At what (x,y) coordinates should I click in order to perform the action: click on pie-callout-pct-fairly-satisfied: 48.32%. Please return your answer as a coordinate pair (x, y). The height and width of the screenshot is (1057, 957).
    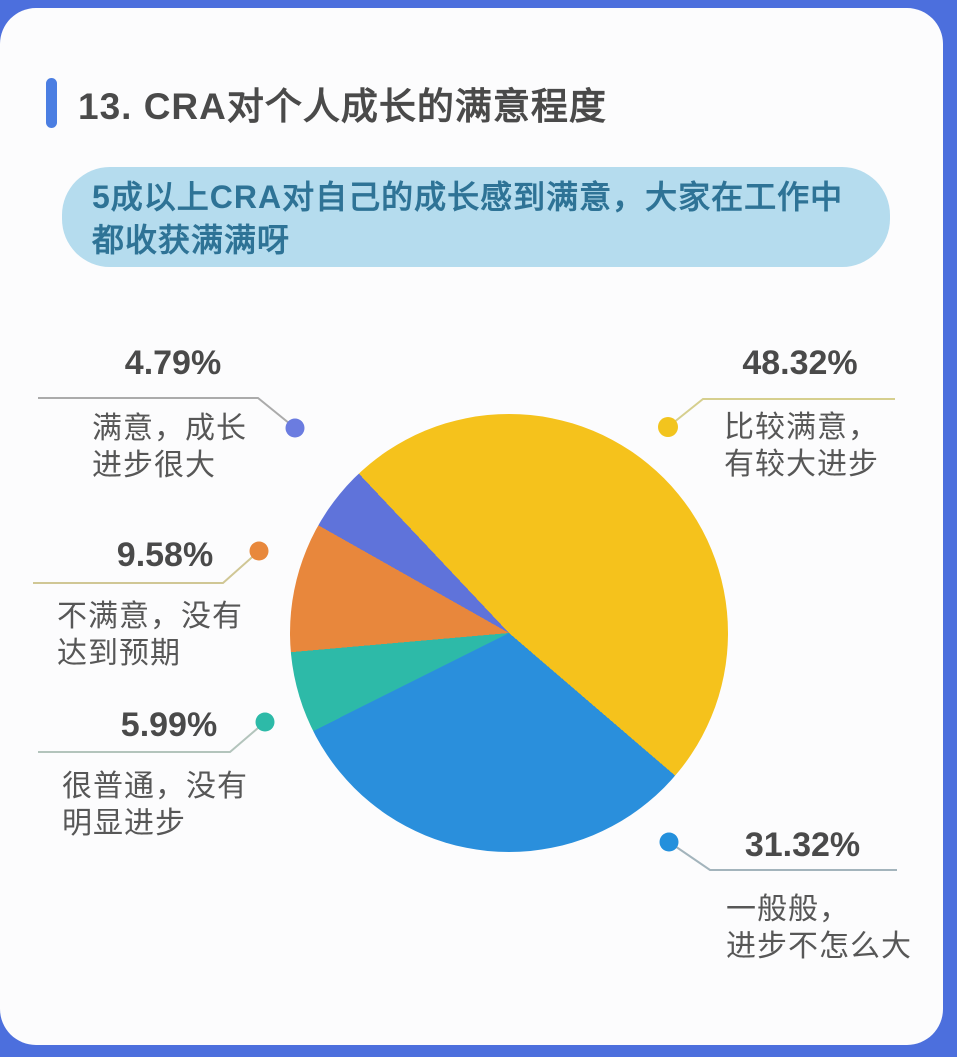
    Looking at the image, I should click on (800, 363).